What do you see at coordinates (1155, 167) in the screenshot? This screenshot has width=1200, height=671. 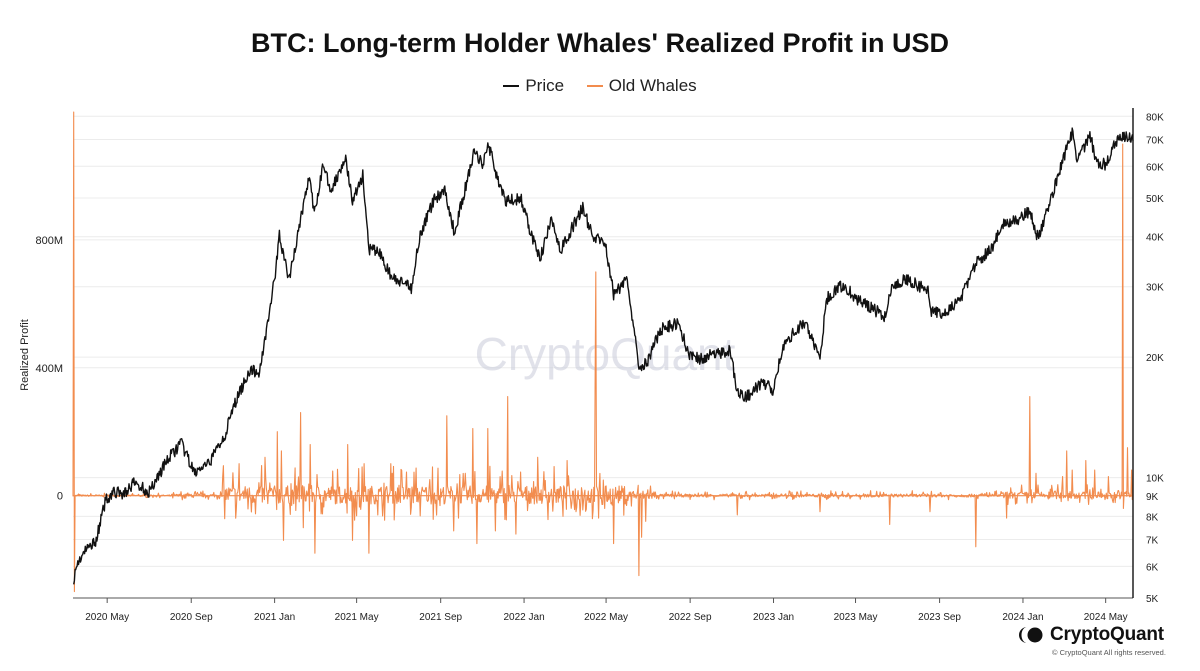 I see `y-right-tick-label: 60K` at bounding box center [1155, 167].